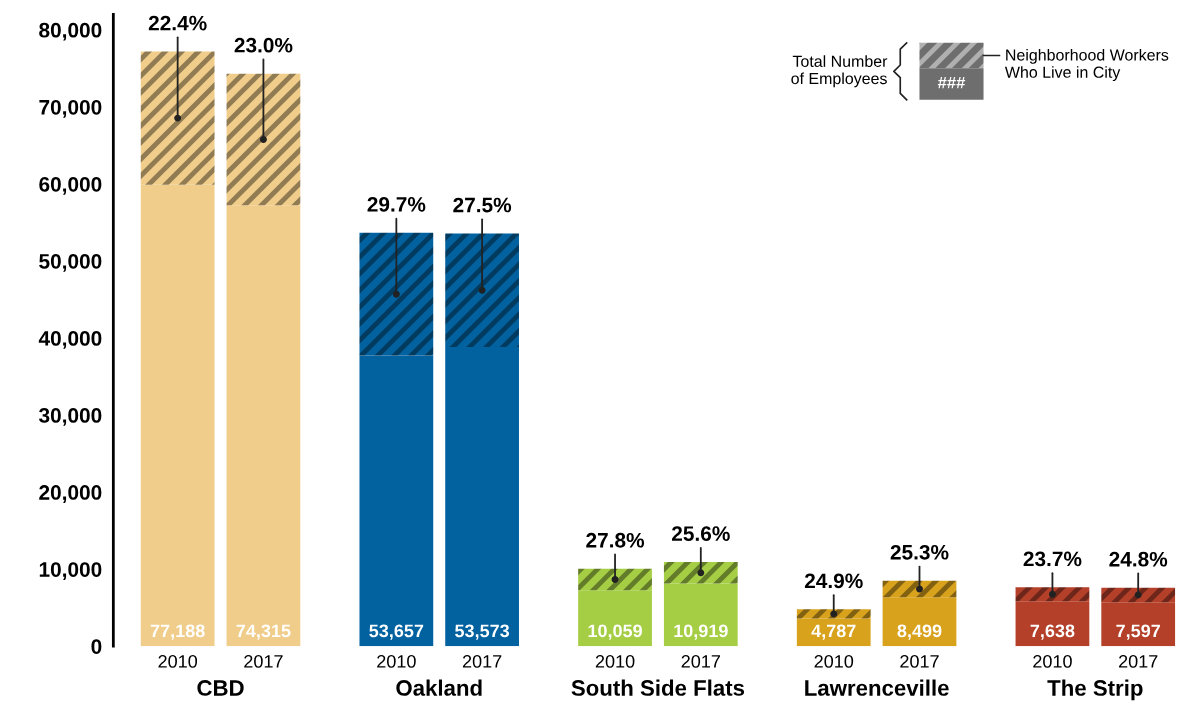 The width and height of the screenshot is (1193, 722). What do you see at coordinates (439, 687) in the screenshot?
I see `text: Oakland` at bounding box center [439, 687].